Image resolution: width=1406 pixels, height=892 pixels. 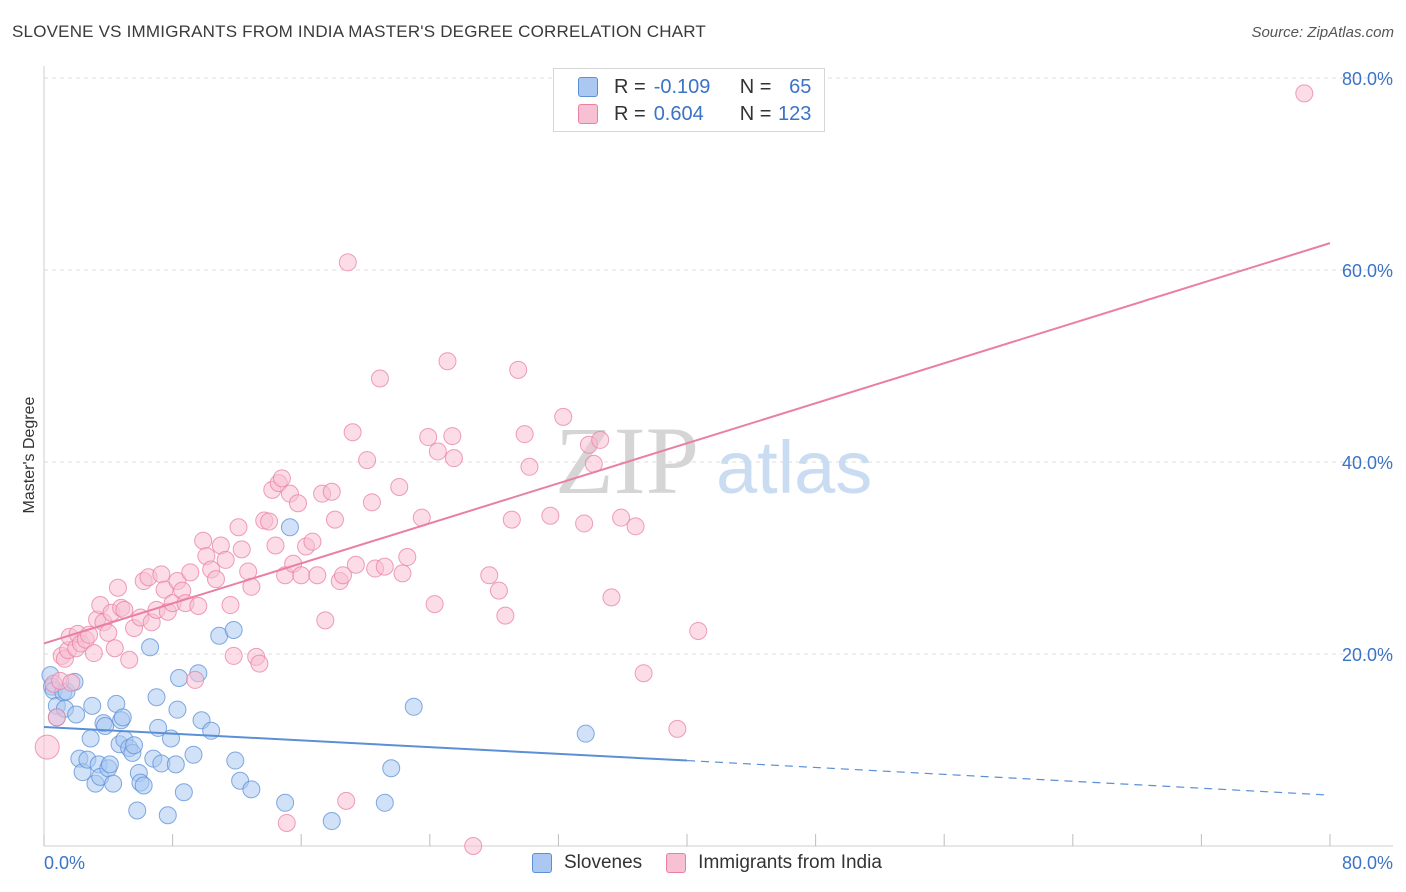 I want to click on legend-item-india: Immigrants from India, so click(x=774, y=863).